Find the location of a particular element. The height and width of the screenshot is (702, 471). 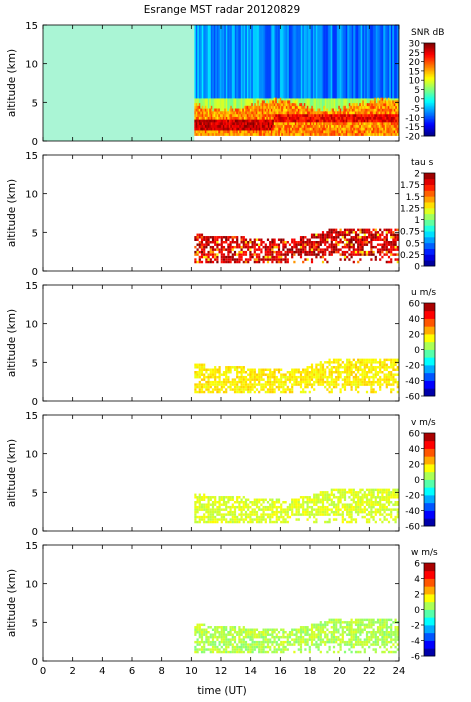

colorbar-tick-label: 15 is located at coordinates (414, 72).